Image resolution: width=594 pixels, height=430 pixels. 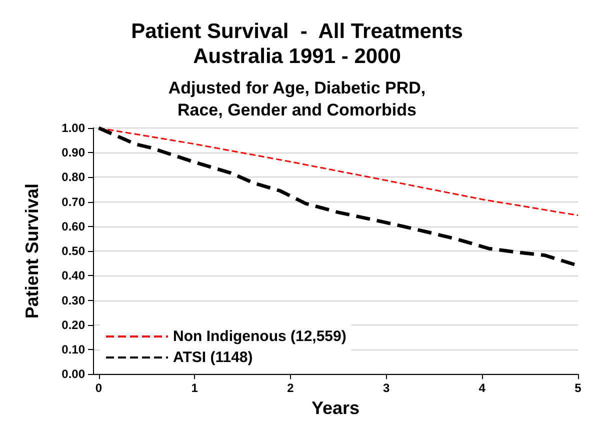 What do you see at coordinates (32, 251) in the screenshot?
I see `y-axis-title: Patient Survival` at bounding box center [32, 251].